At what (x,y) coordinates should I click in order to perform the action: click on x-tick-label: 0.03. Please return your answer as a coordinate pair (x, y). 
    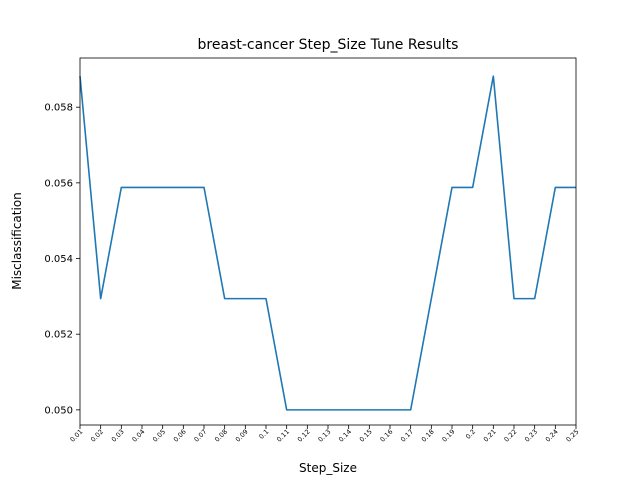
    Looking at the image, I should click on (118, 436).